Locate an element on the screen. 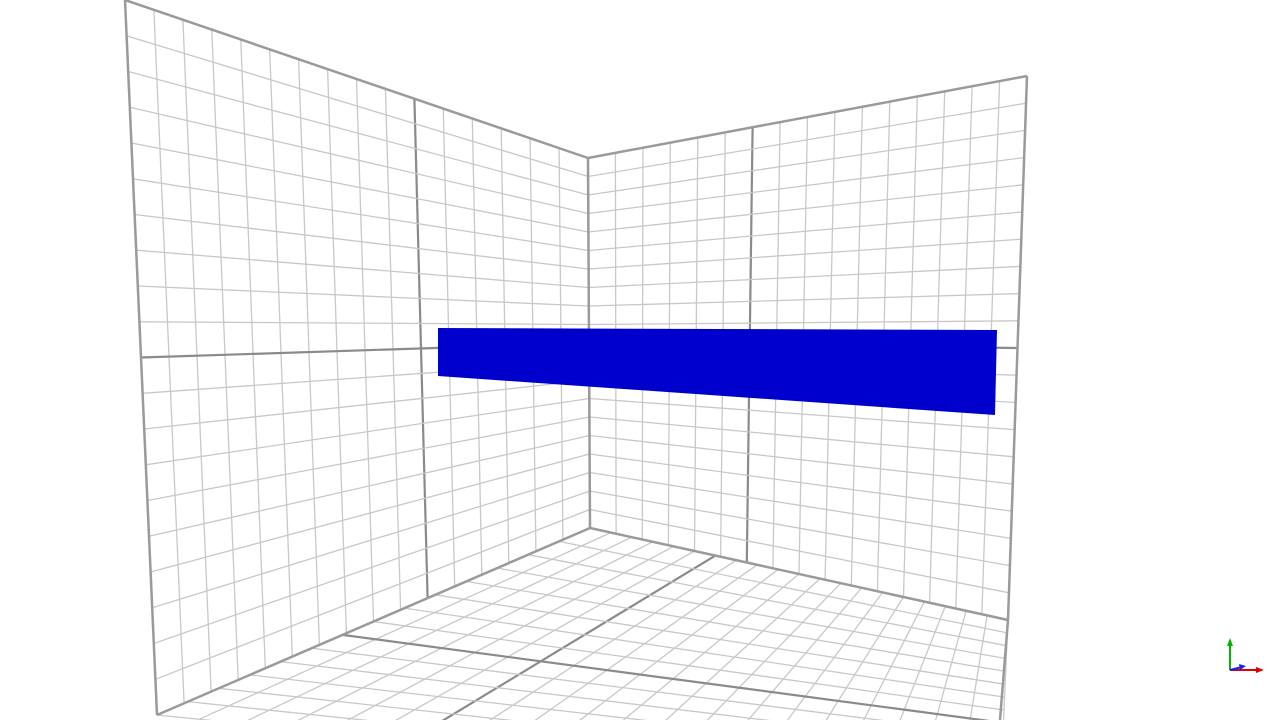 The height and width of the screenshot is (720, 1280). z-axis-arrow-icon is located at coordinates (1242, 667).